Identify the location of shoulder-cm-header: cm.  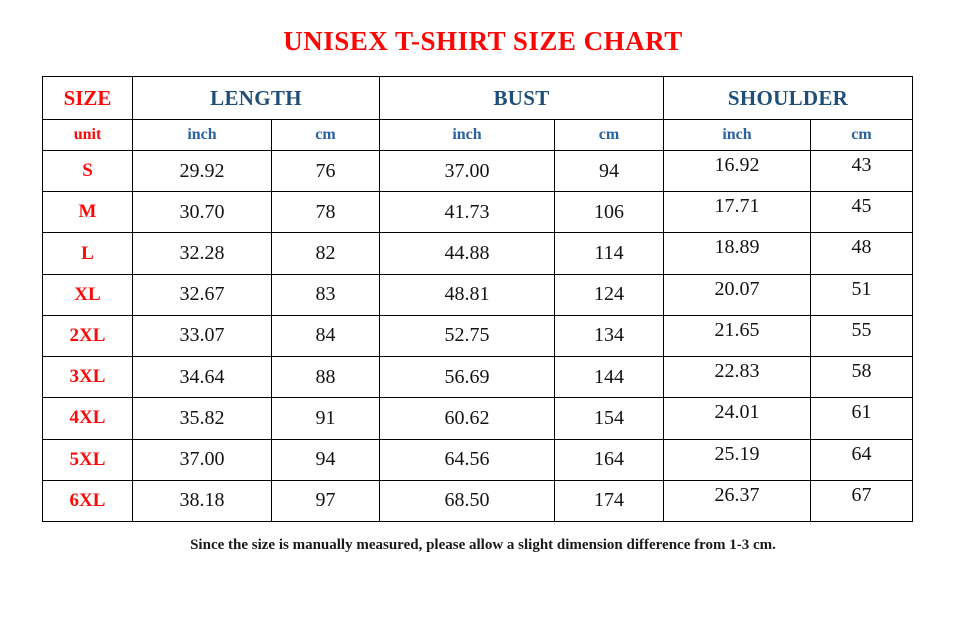
(861, 135).